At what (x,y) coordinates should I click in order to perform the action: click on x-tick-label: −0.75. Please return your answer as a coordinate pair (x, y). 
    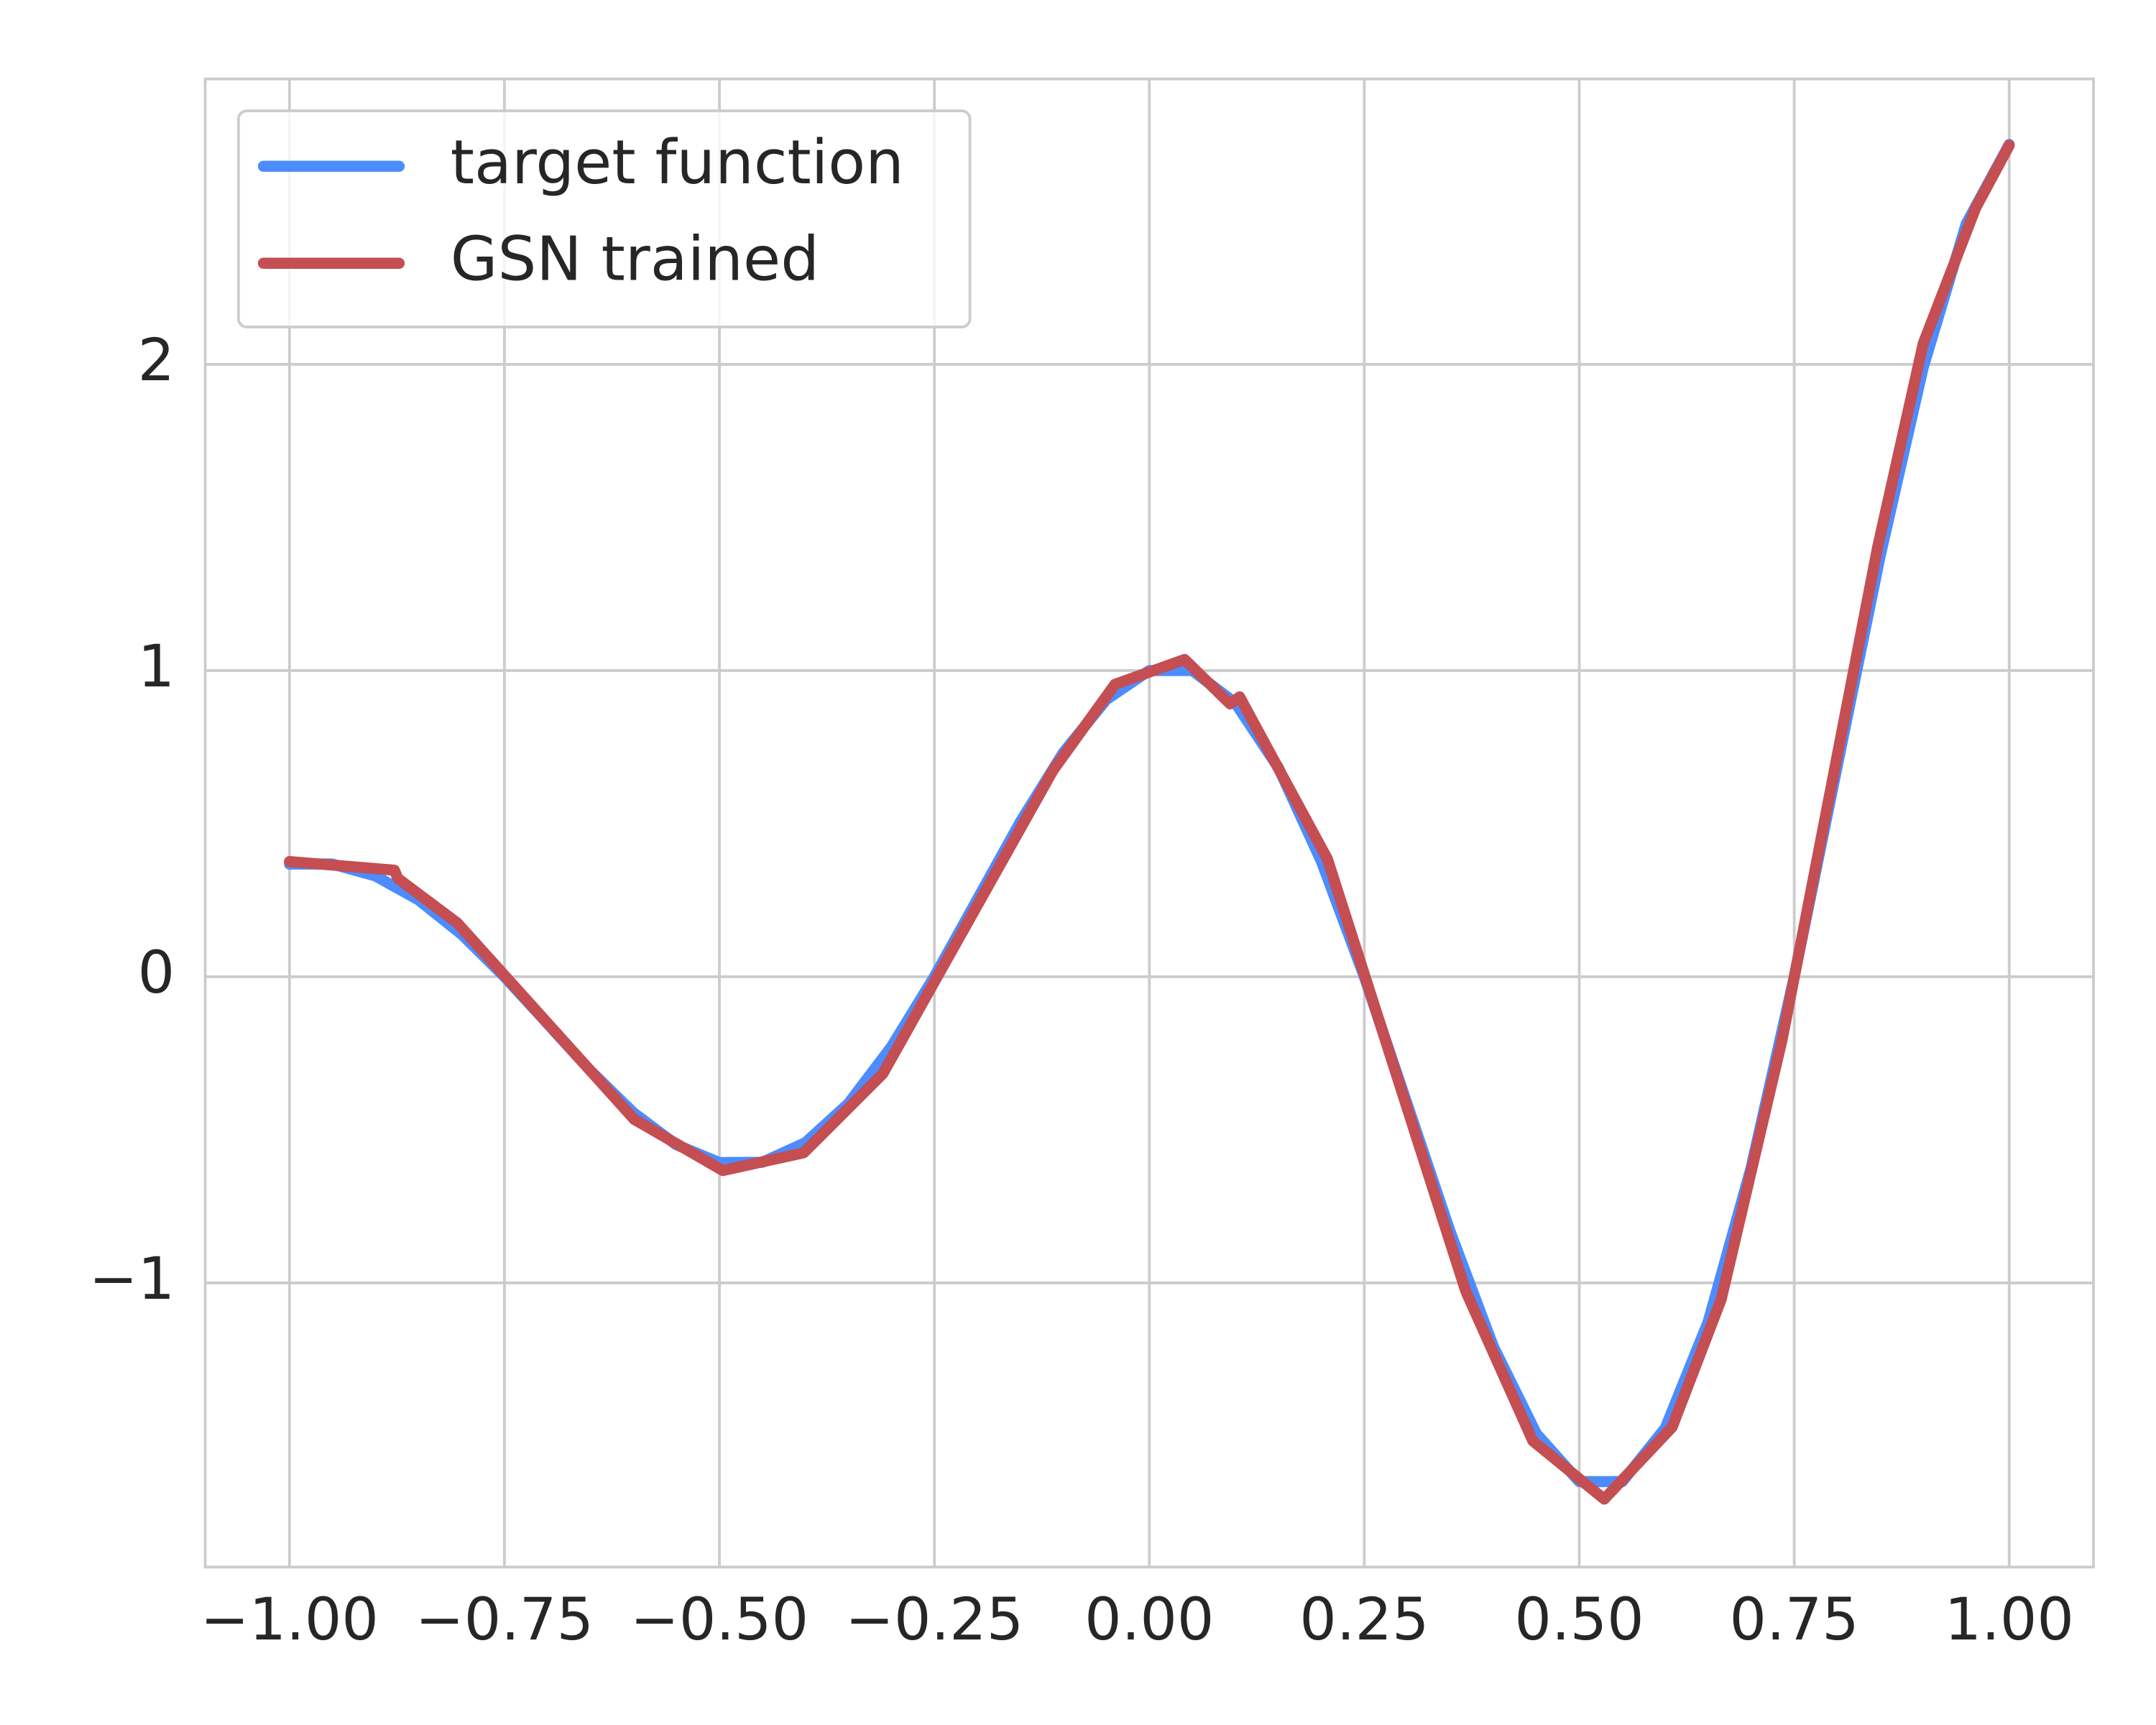
    Looking at the image, I should click on (504, 1620).